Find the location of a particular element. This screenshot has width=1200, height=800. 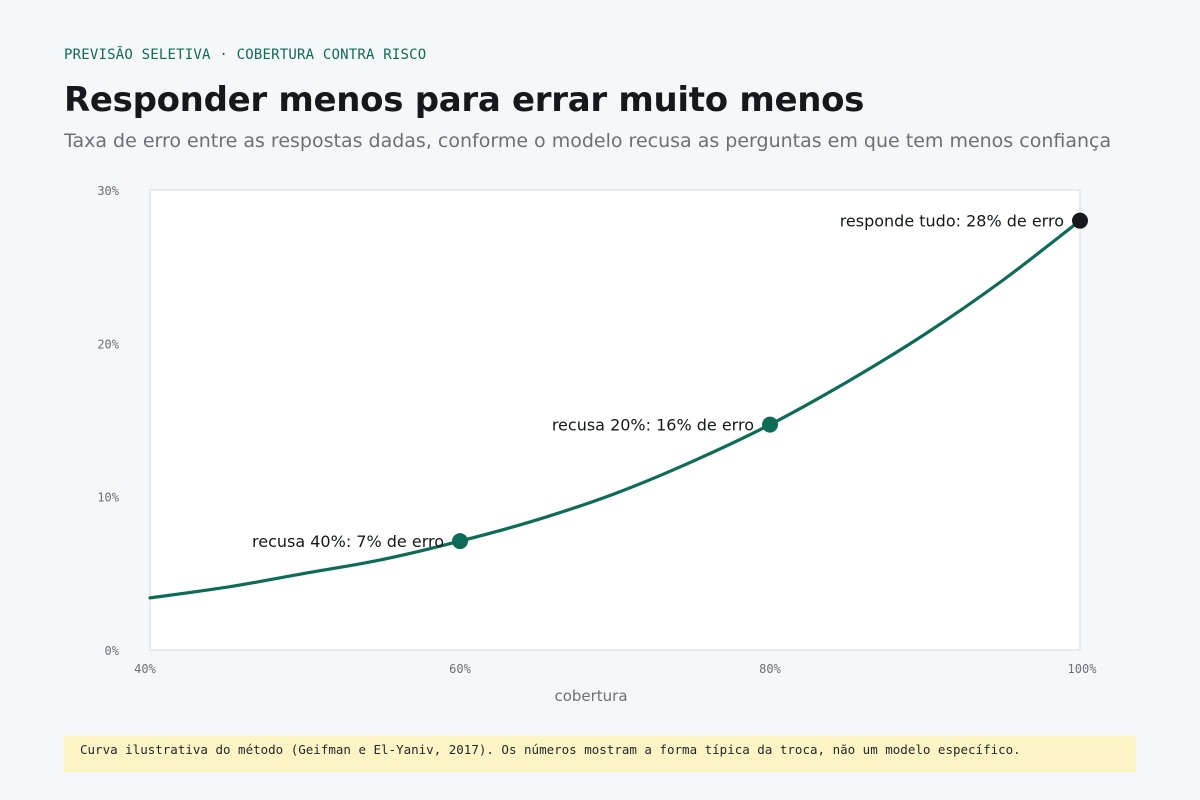

y-tick-label: 0% is located at coordinates (112, 651).